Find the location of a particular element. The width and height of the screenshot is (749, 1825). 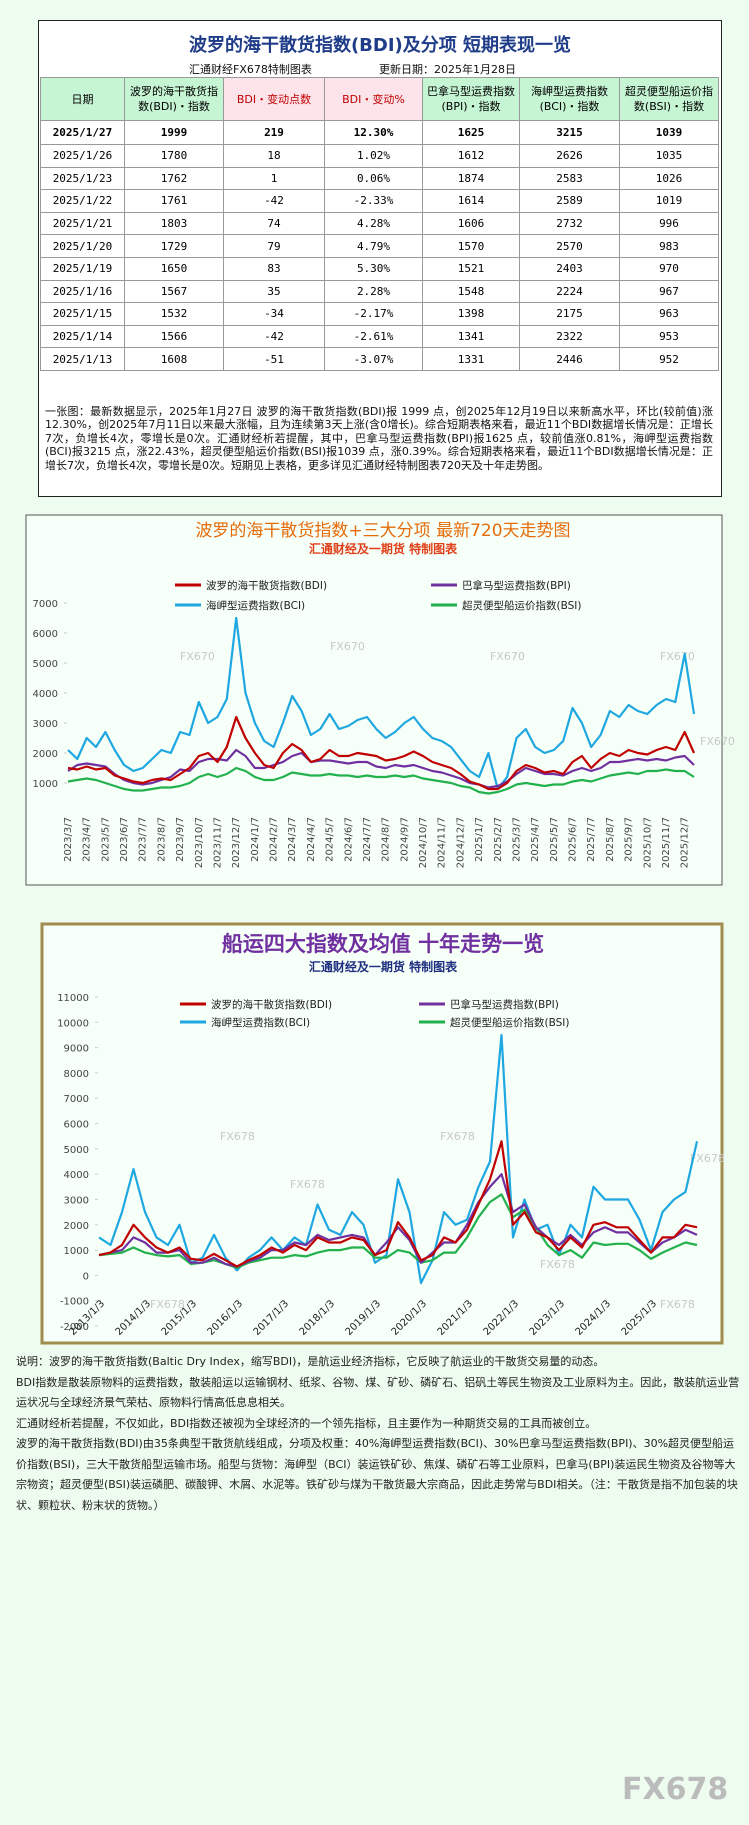

logo: FX678 is located at coordinates (675, 1789).